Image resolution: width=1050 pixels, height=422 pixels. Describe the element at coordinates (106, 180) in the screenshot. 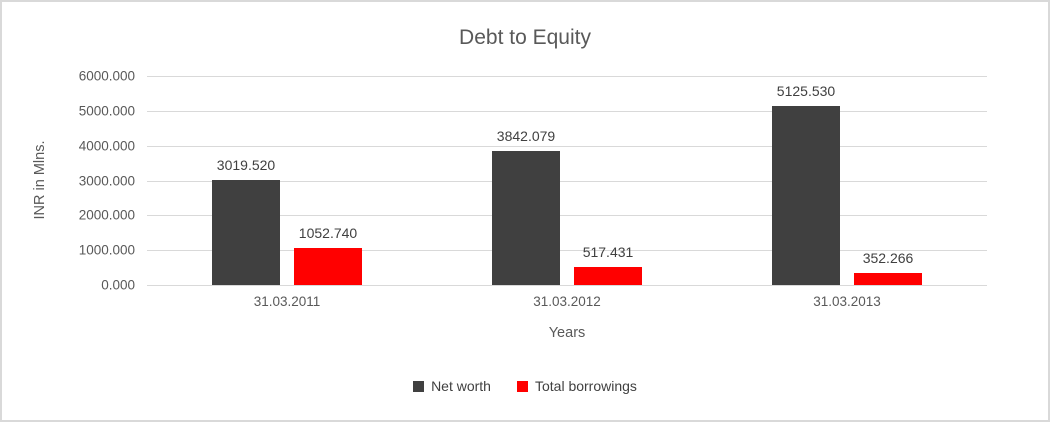

I see `y-tick-label: 3000.000` at that location.